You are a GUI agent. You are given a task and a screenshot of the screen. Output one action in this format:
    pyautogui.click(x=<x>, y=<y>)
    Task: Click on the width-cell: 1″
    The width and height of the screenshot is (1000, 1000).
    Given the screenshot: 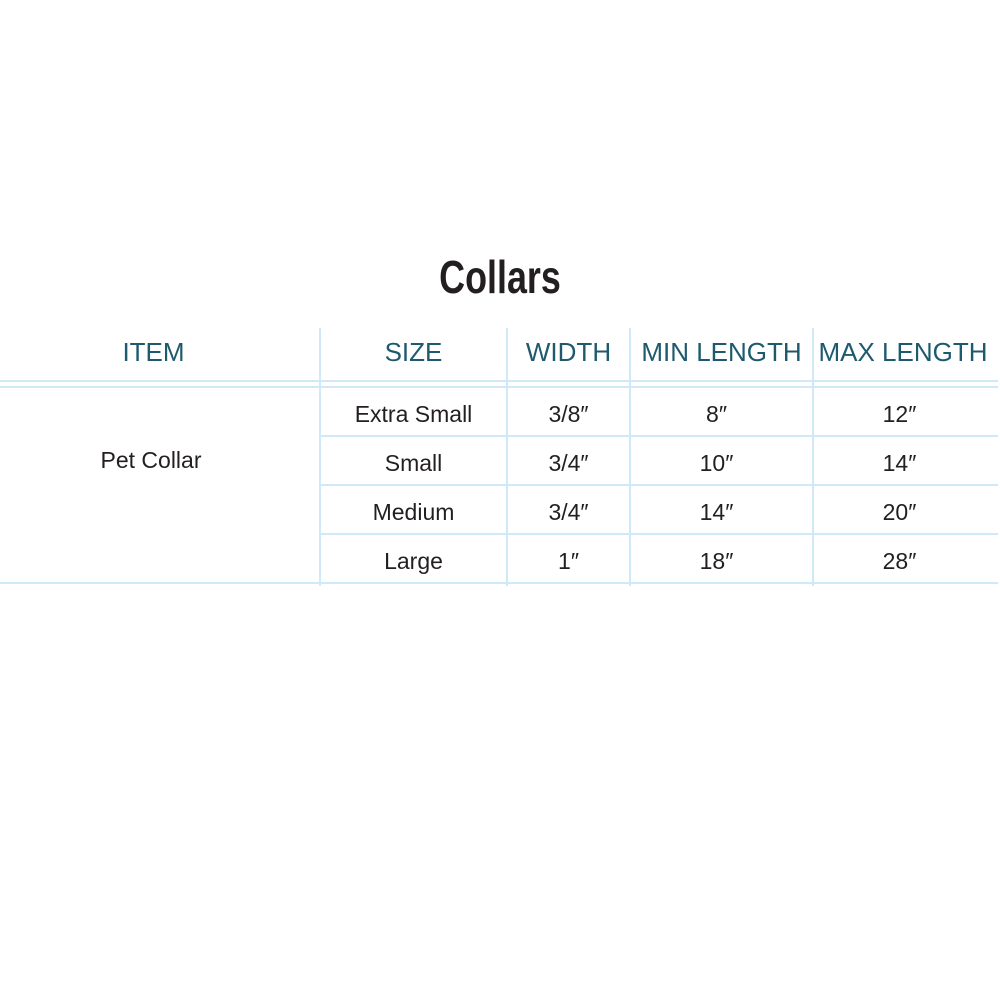 What is the action you would take?
    pyautogui.click(x=568, y=561)
    